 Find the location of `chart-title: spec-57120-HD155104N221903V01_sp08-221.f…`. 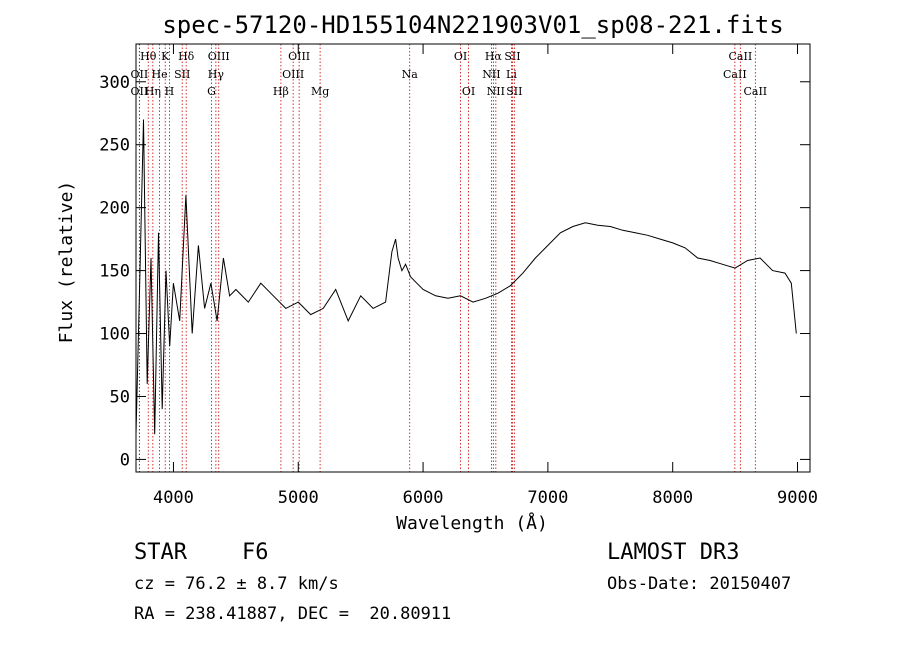

chart-title: spec-57120-HD155104N221903V01_sp08-221.f… is located at coordinates (472, 25).